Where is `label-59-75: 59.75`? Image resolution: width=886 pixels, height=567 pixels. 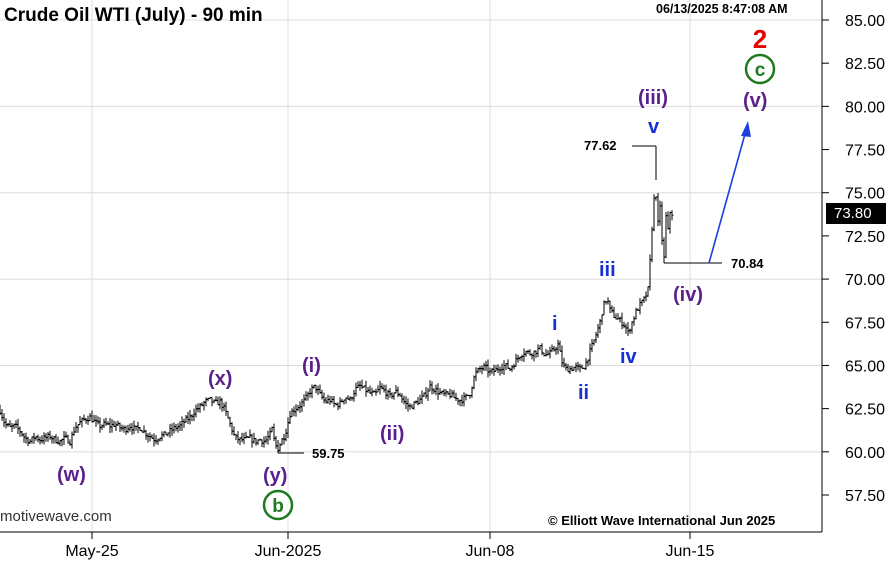 label-59-75: 59.75 is located at coordinates (328, 453).